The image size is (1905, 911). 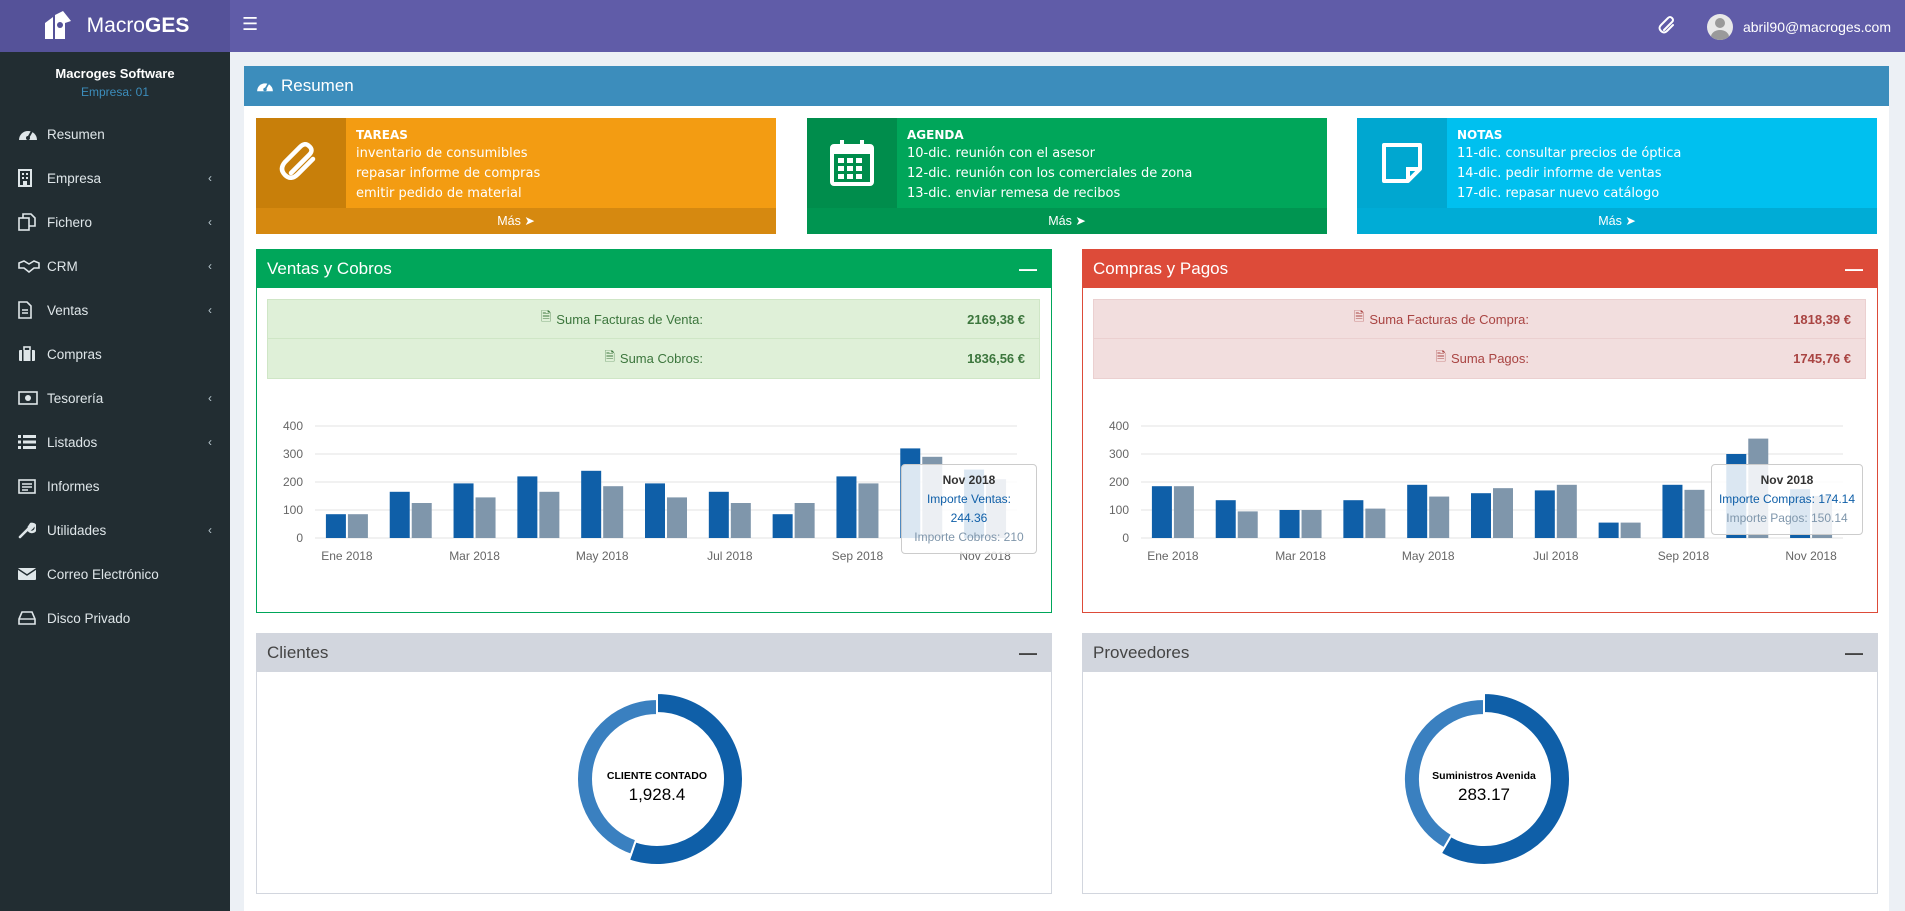 What do you see at coordinates (1787, 518) in the screenshot?
I see `tooltip-line: Importe Pagos: 150.14` at bounding box center [1787, 518].